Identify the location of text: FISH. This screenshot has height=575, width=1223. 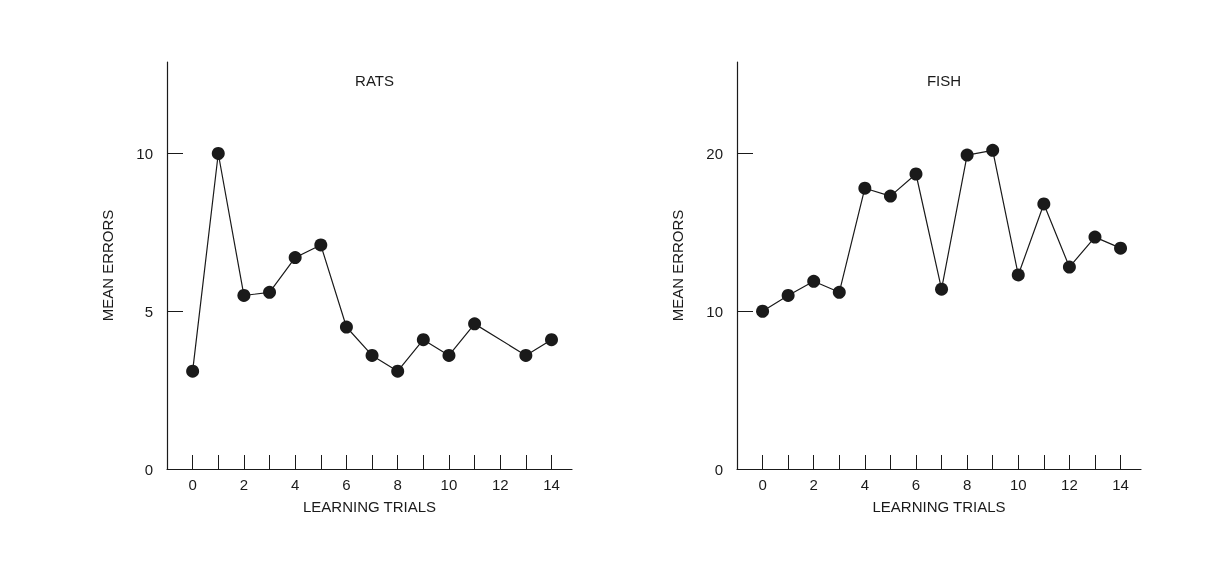
(944, 80).